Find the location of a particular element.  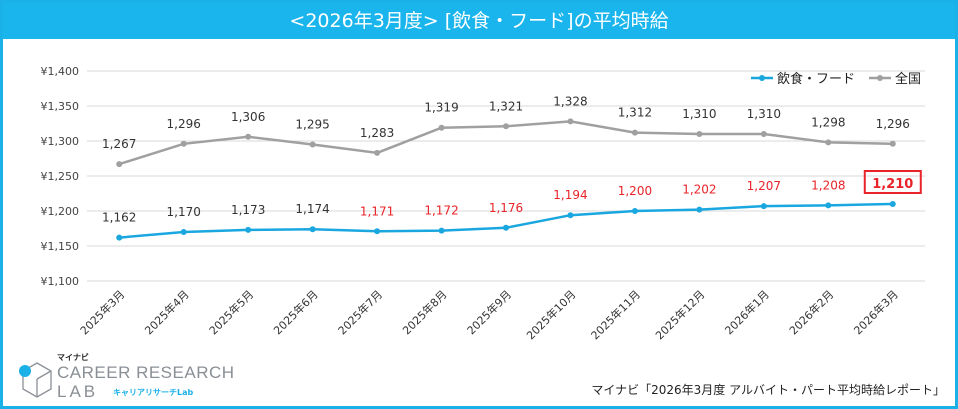

x-tick-label: 2025年10月 is located at coordinates (550, 314).